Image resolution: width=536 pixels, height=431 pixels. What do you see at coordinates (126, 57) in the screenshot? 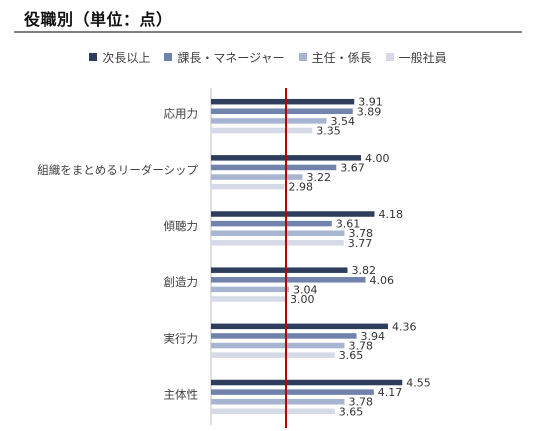
I see `legend-label: 次長以上` at bounding box center [126, 57].